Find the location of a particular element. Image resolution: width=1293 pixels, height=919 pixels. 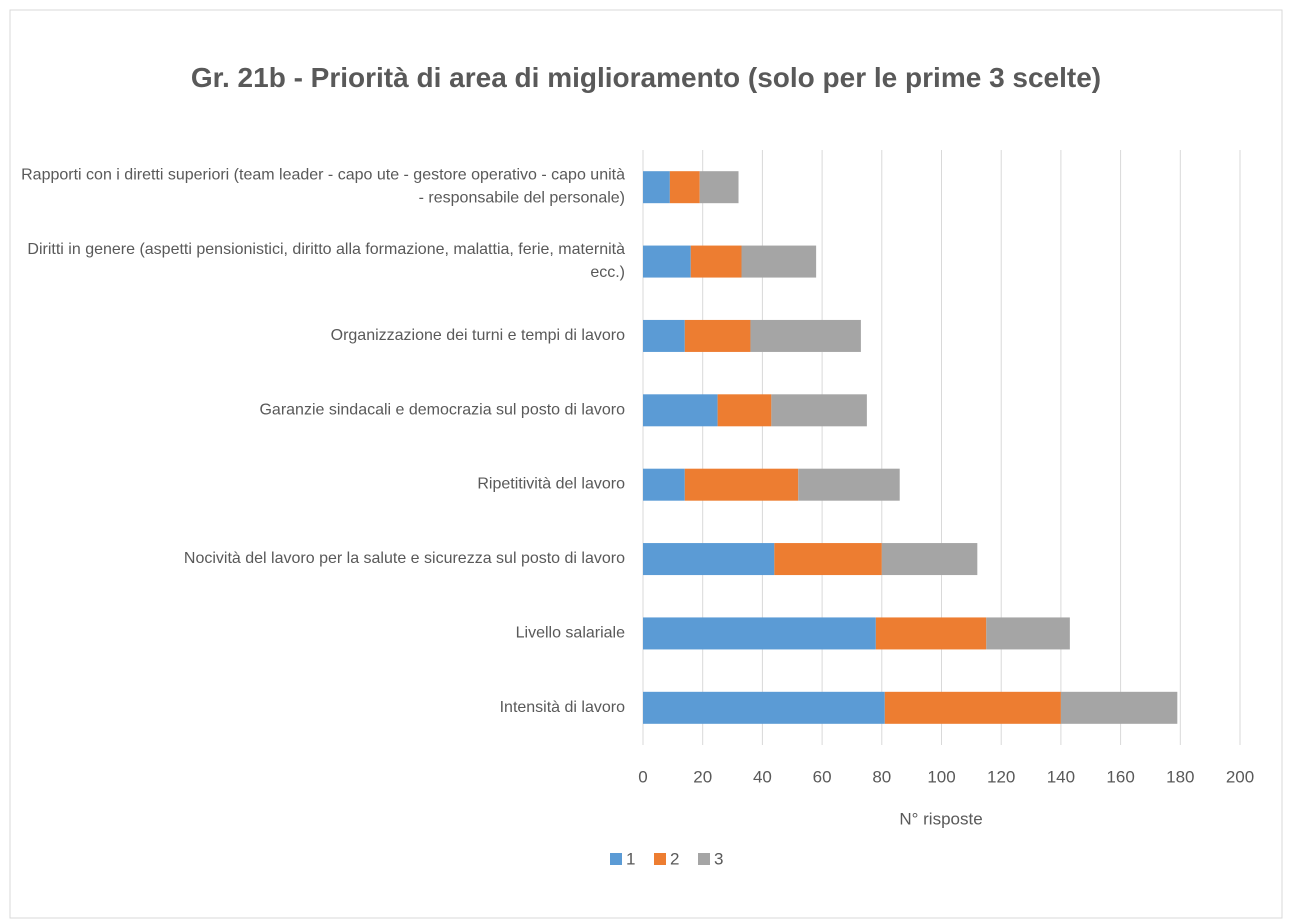

x-tick-label: 100 is located at coordinates (941, 776).